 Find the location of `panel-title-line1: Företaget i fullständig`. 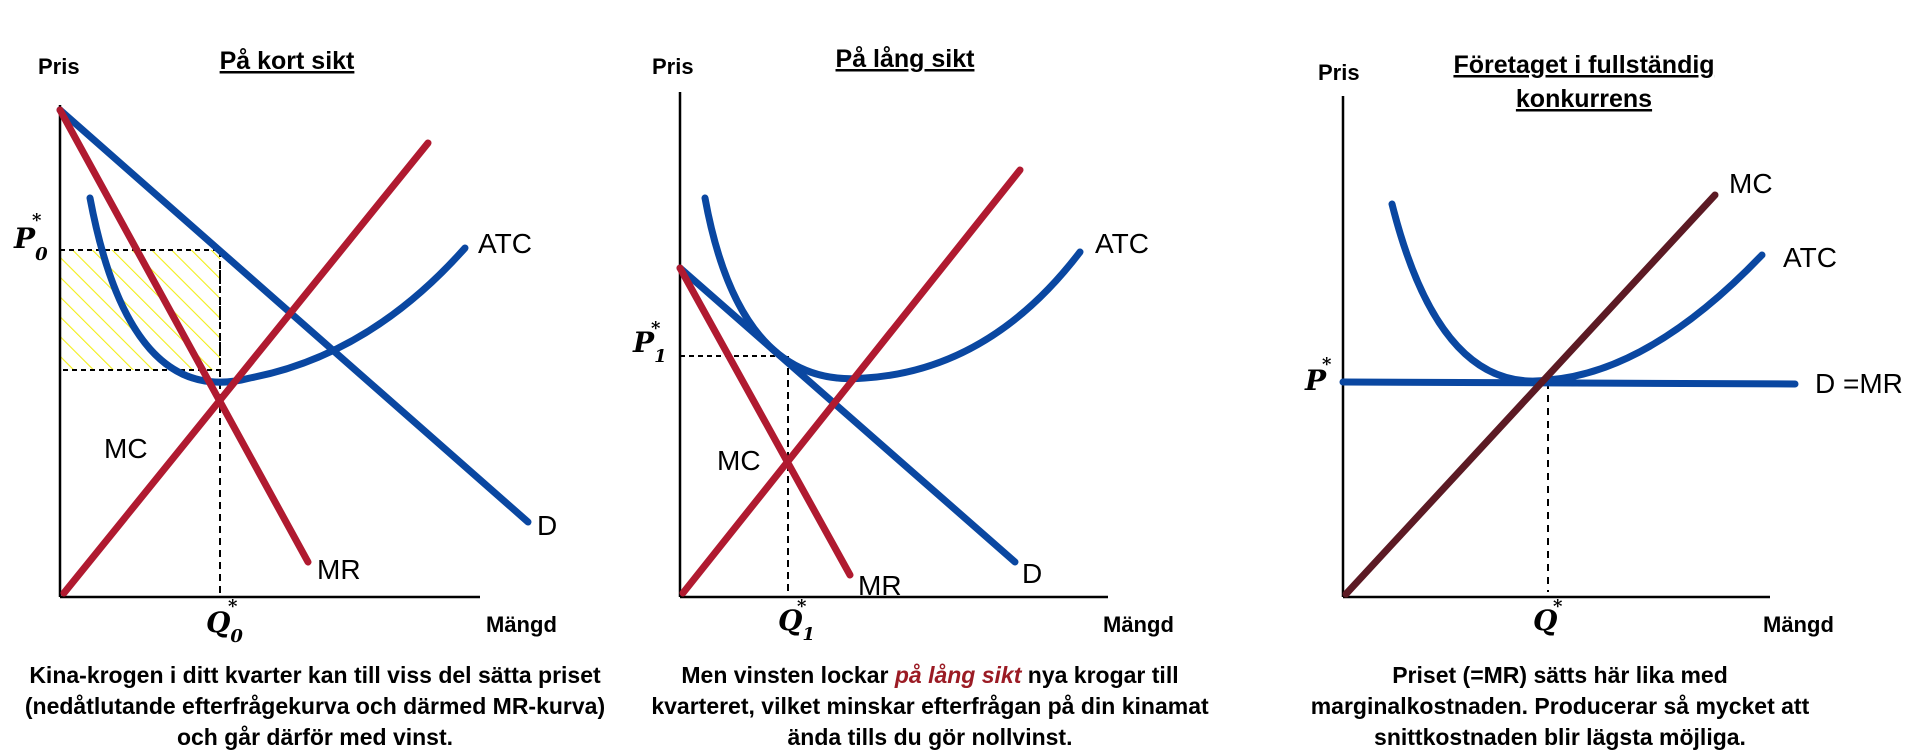

panel-title-line1: Företaget i fullständig is located at coordinates (1583, 65).